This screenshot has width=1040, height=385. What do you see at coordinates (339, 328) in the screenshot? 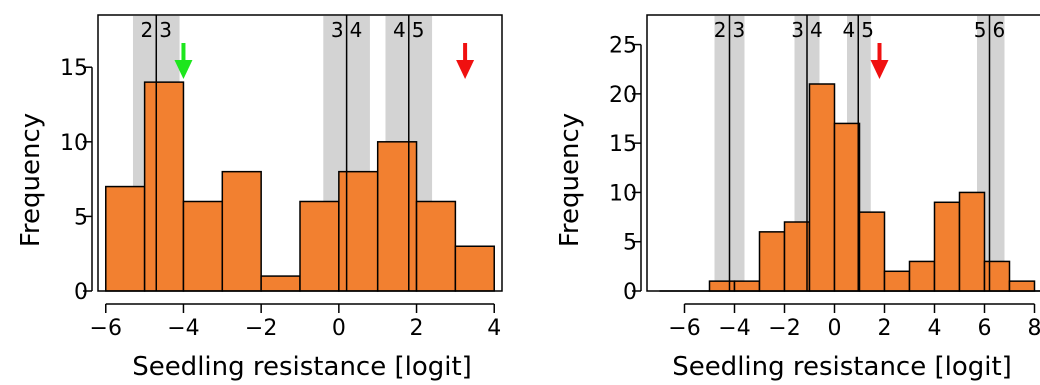
I see `left-x-tick-label-3: 0` at bounding box center [339, 328].